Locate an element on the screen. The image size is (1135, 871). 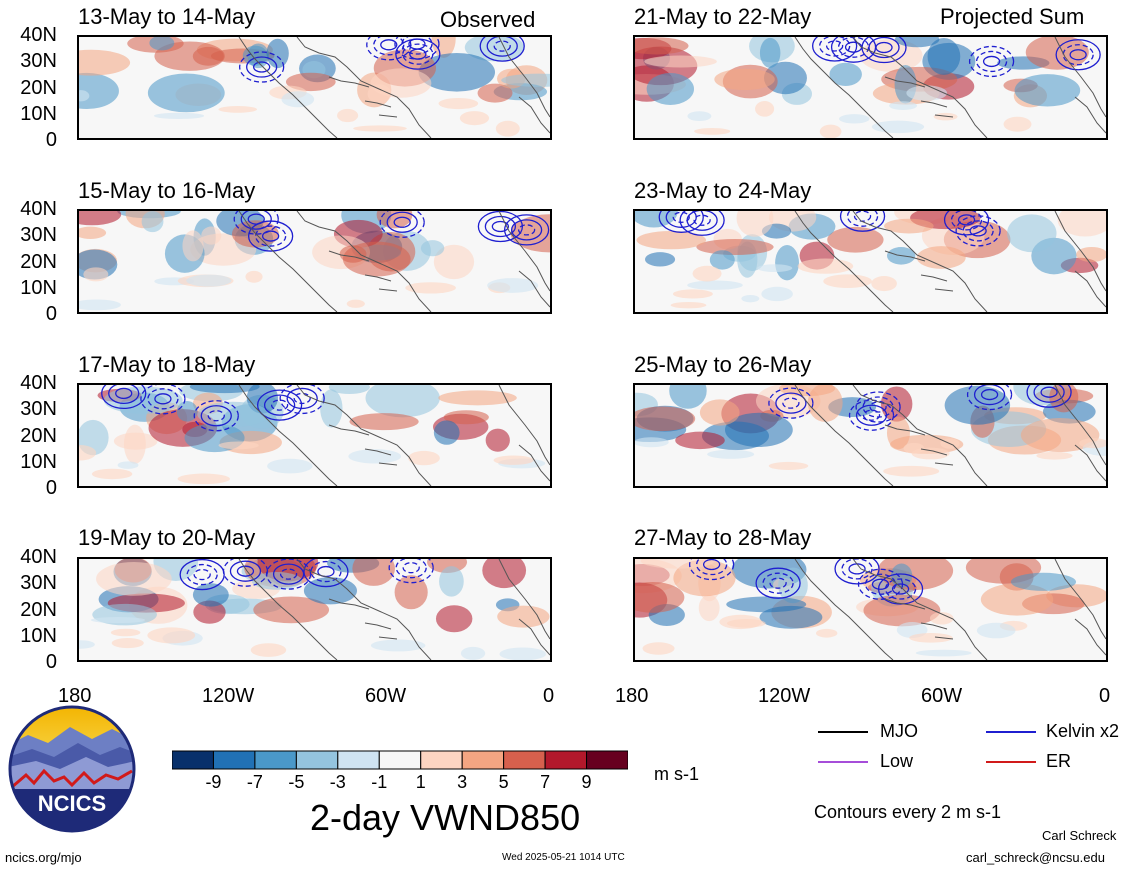
legend-label-mjo: MJO is located at coordinates (899, 731).